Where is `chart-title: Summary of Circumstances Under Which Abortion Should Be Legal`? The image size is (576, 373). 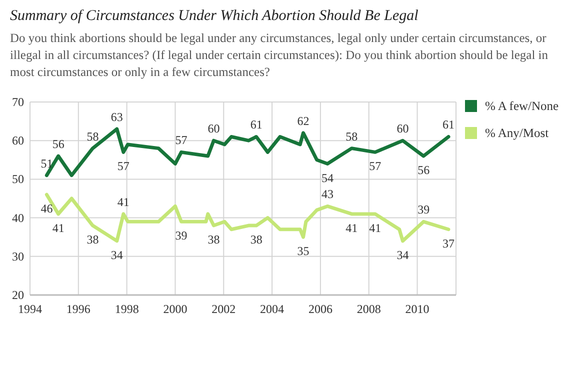
chart-title: Summary of Circumstances Under Which Abortion Should Be Legal is located at coordinates (214, 16).